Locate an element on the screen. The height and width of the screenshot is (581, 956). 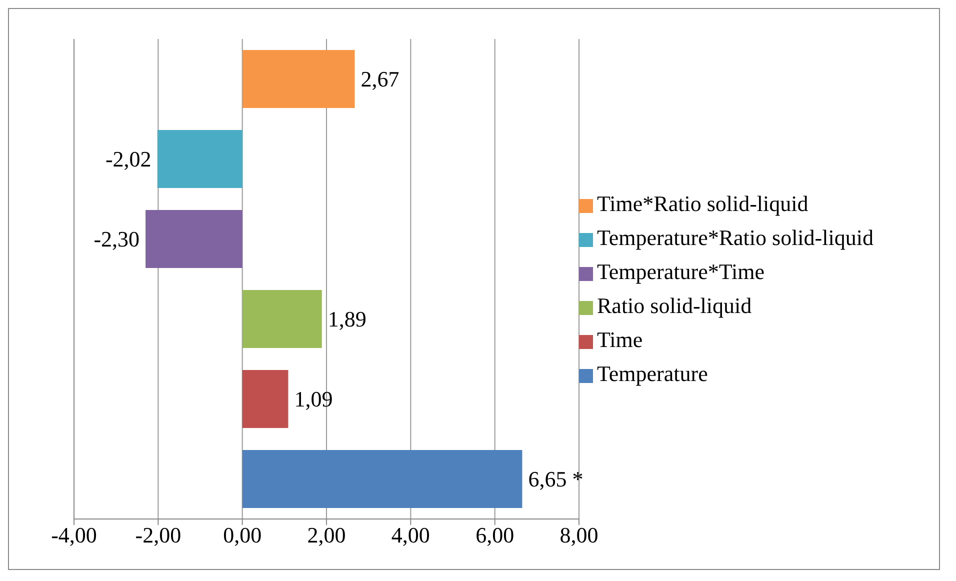
x-tick-label: -4,00 is located at coordinates (74, 535).